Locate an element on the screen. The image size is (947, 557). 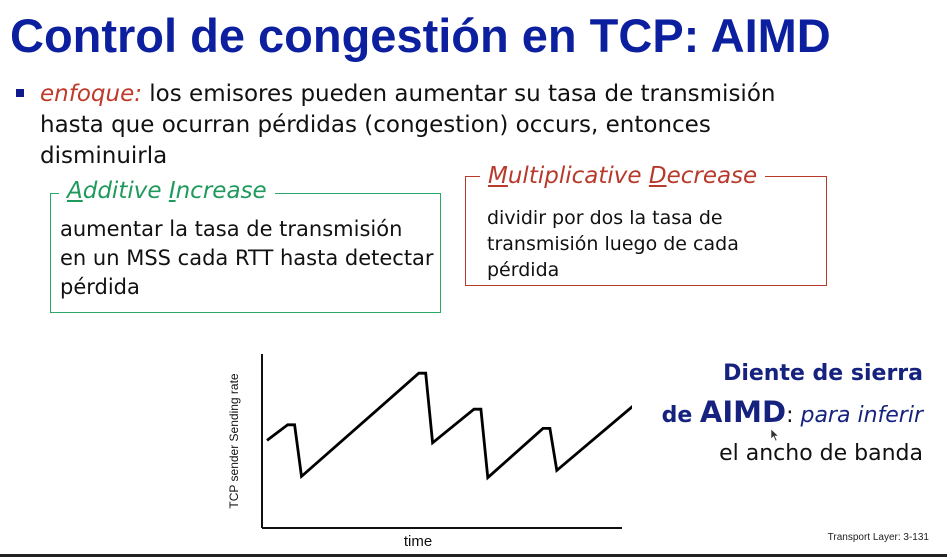
slide-title: Control de congestión en TCP: AIMD is located at coordinates (420, 35).